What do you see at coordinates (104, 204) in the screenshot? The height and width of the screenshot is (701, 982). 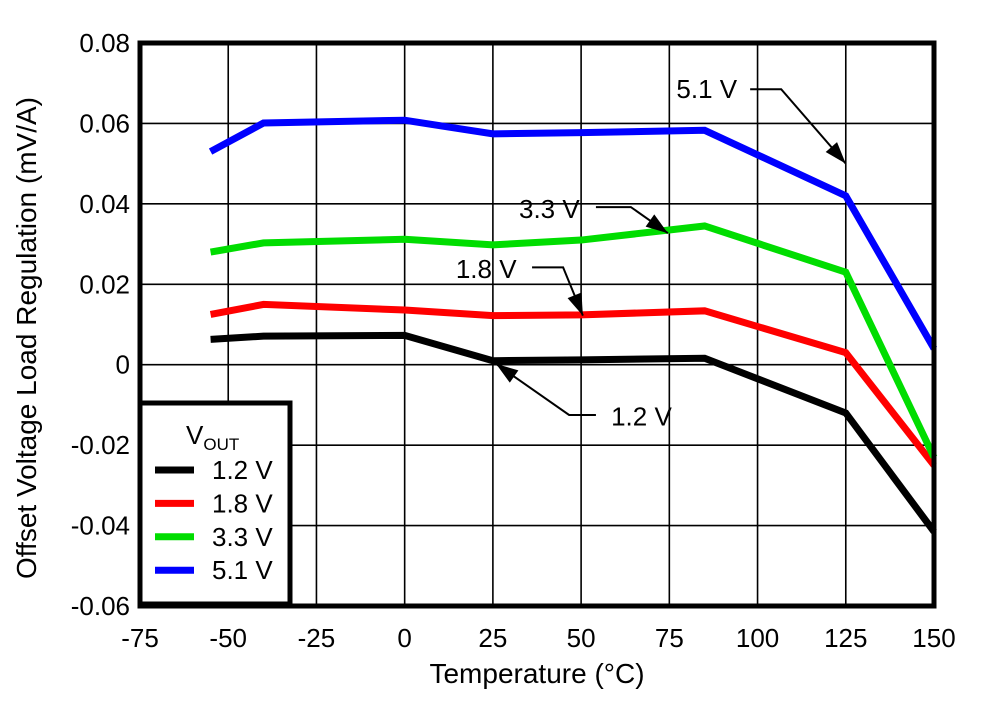 I see `y-tick-label: 0.04` at bounding box center [104, 204].